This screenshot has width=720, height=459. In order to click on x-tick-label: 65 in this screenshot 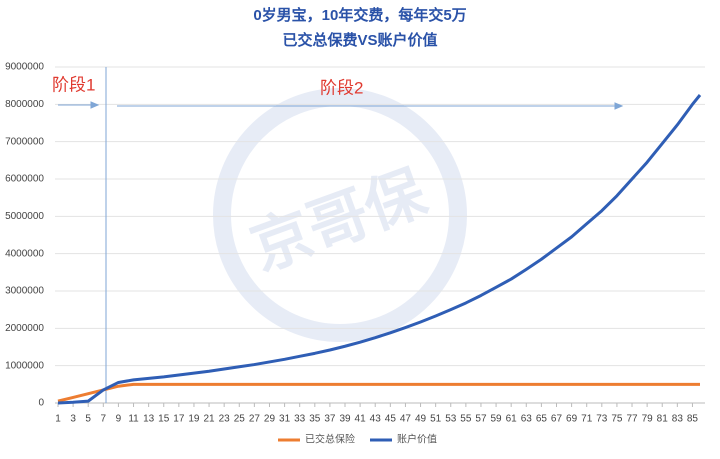, I will do `click(542, 419)`.